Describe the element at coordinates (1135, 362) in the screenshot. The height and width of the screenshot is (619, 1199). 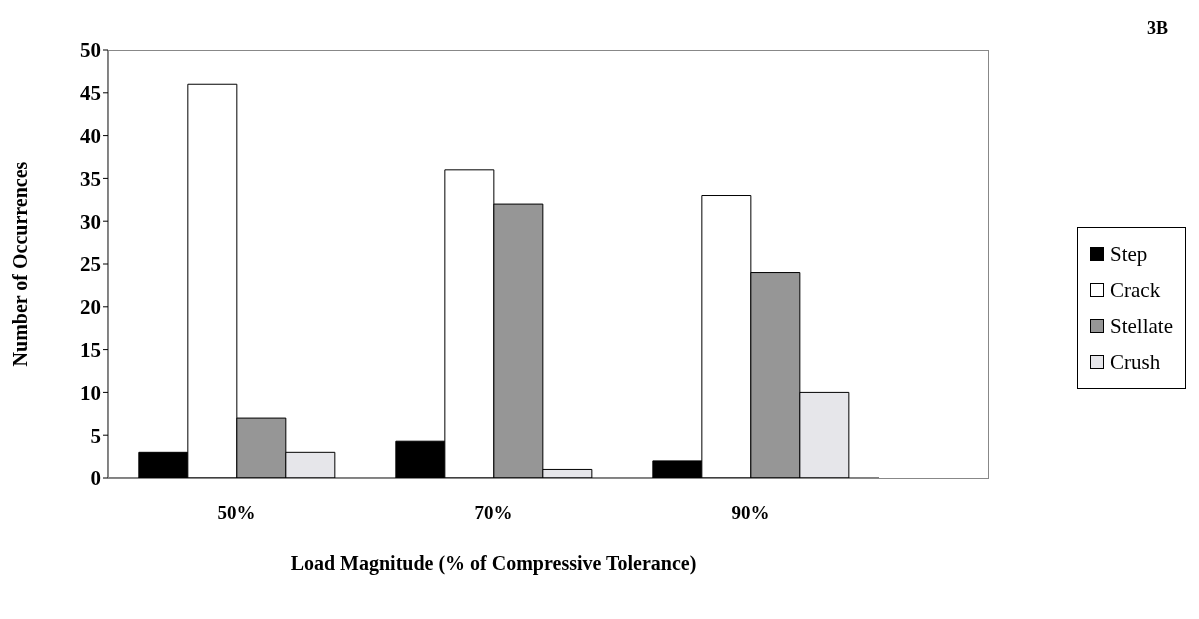
I see `legend-label: Crush` at that location.